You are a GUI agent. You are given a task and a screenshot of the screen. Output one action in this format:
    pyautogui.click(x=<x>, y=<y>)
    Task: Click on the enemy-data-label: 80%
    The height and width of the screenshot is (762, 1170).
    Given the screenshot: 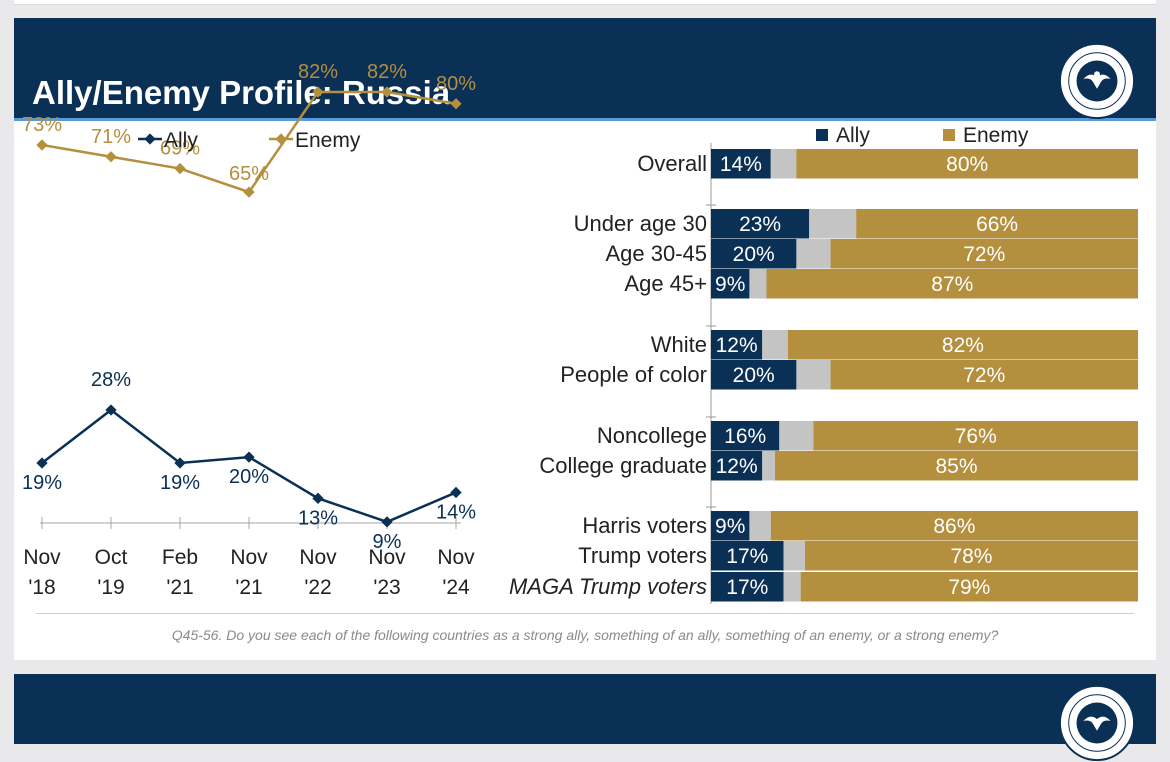 What is the action you would take?
    pyautogui.click(x=456, y=84)
    